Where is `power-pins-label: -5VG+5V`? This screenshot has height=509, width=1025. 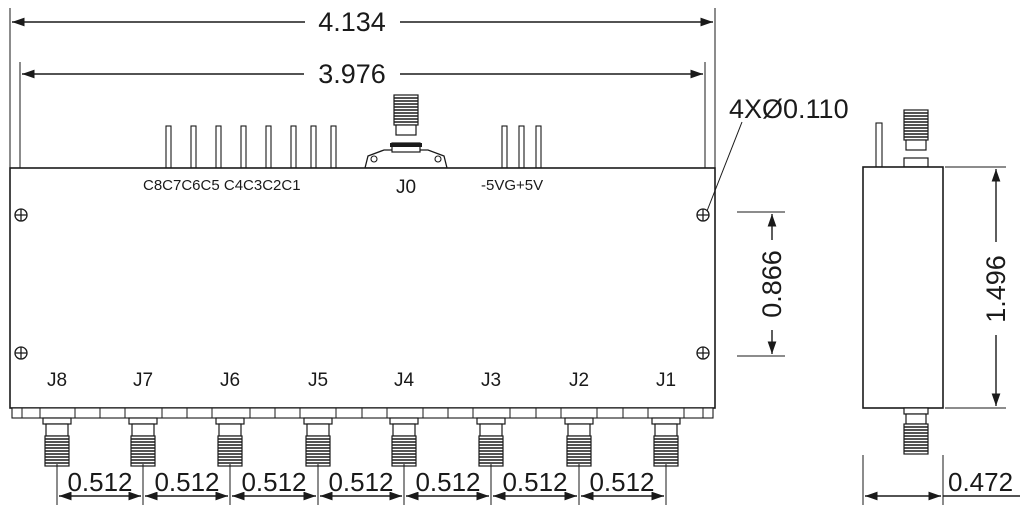
power-pins-label: -5VG+5V is located at coordinates (512, 185).